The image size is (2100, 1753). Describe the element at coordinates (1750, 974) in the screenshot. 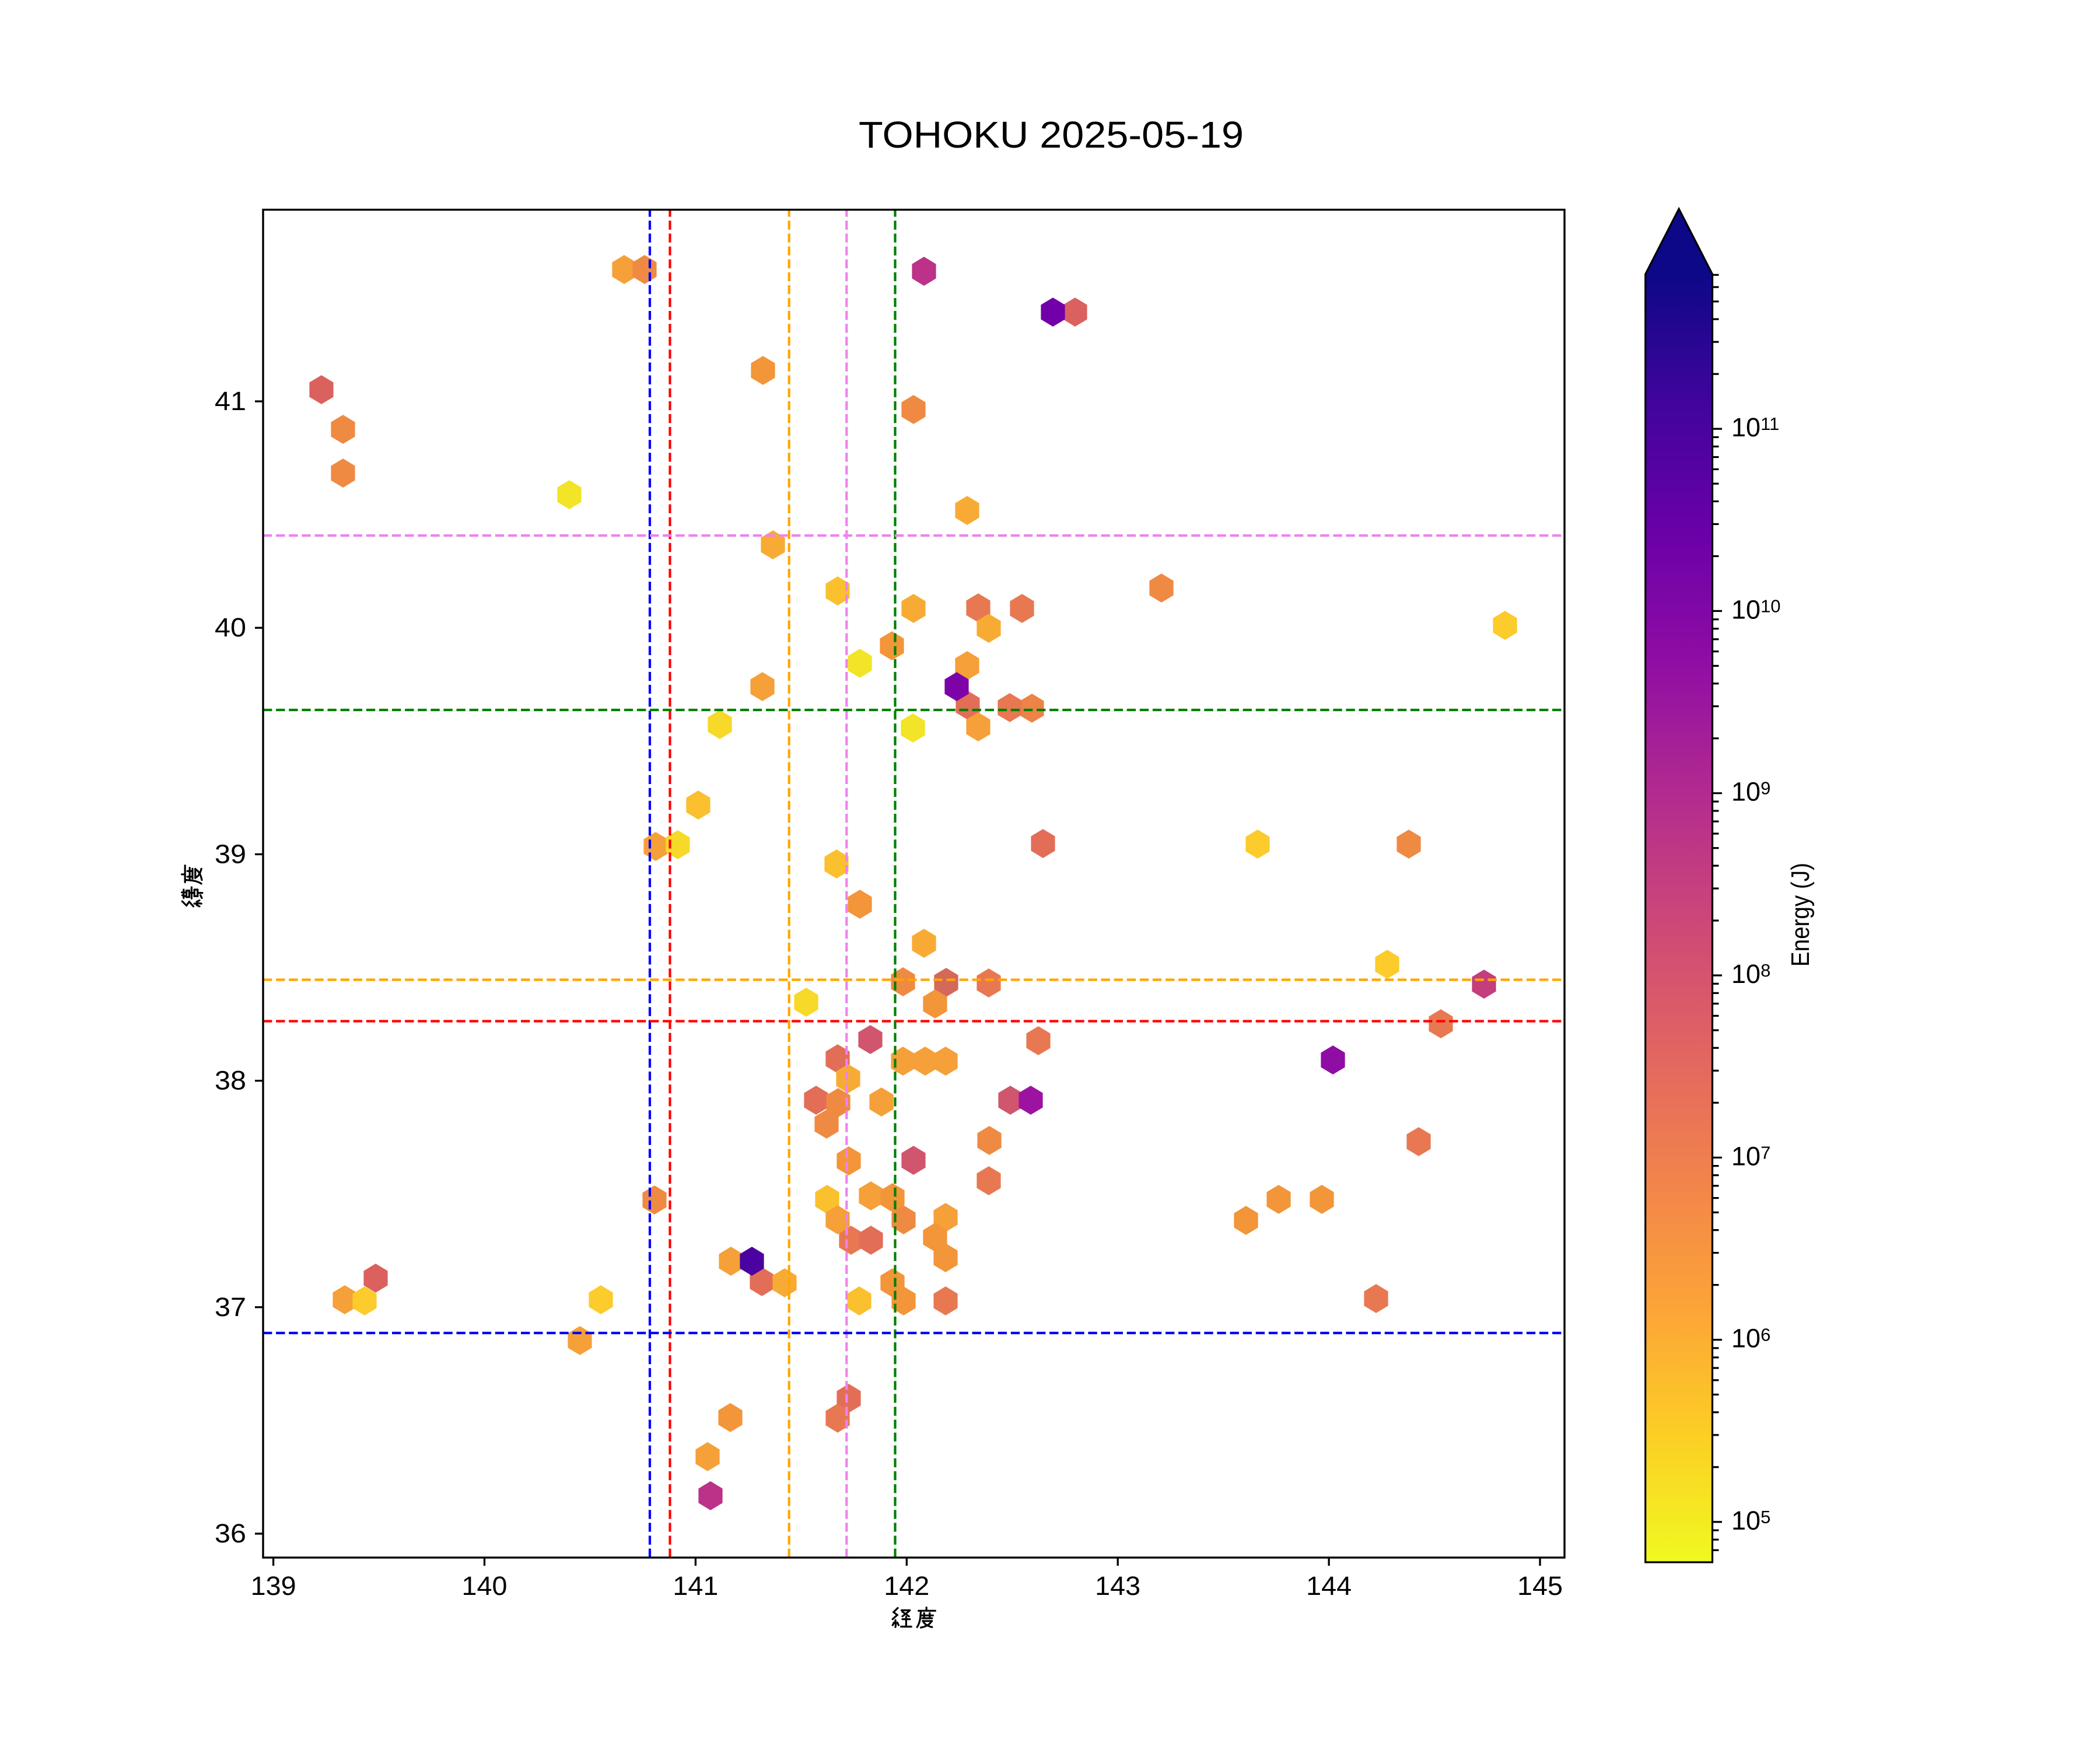

I see `svg-text: 108` at that location.